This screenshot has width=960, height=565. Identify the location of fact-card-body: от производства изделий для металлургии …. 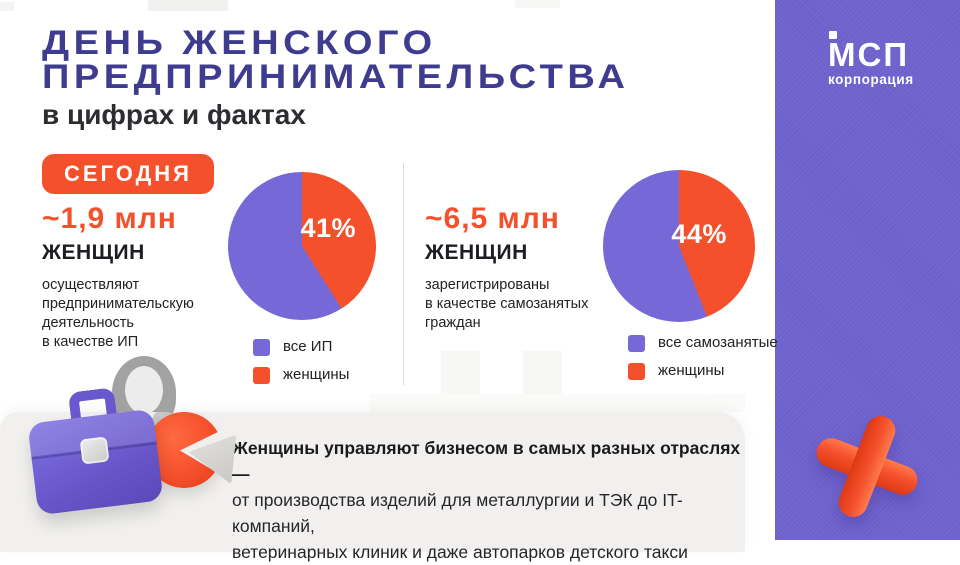
(460, 526).